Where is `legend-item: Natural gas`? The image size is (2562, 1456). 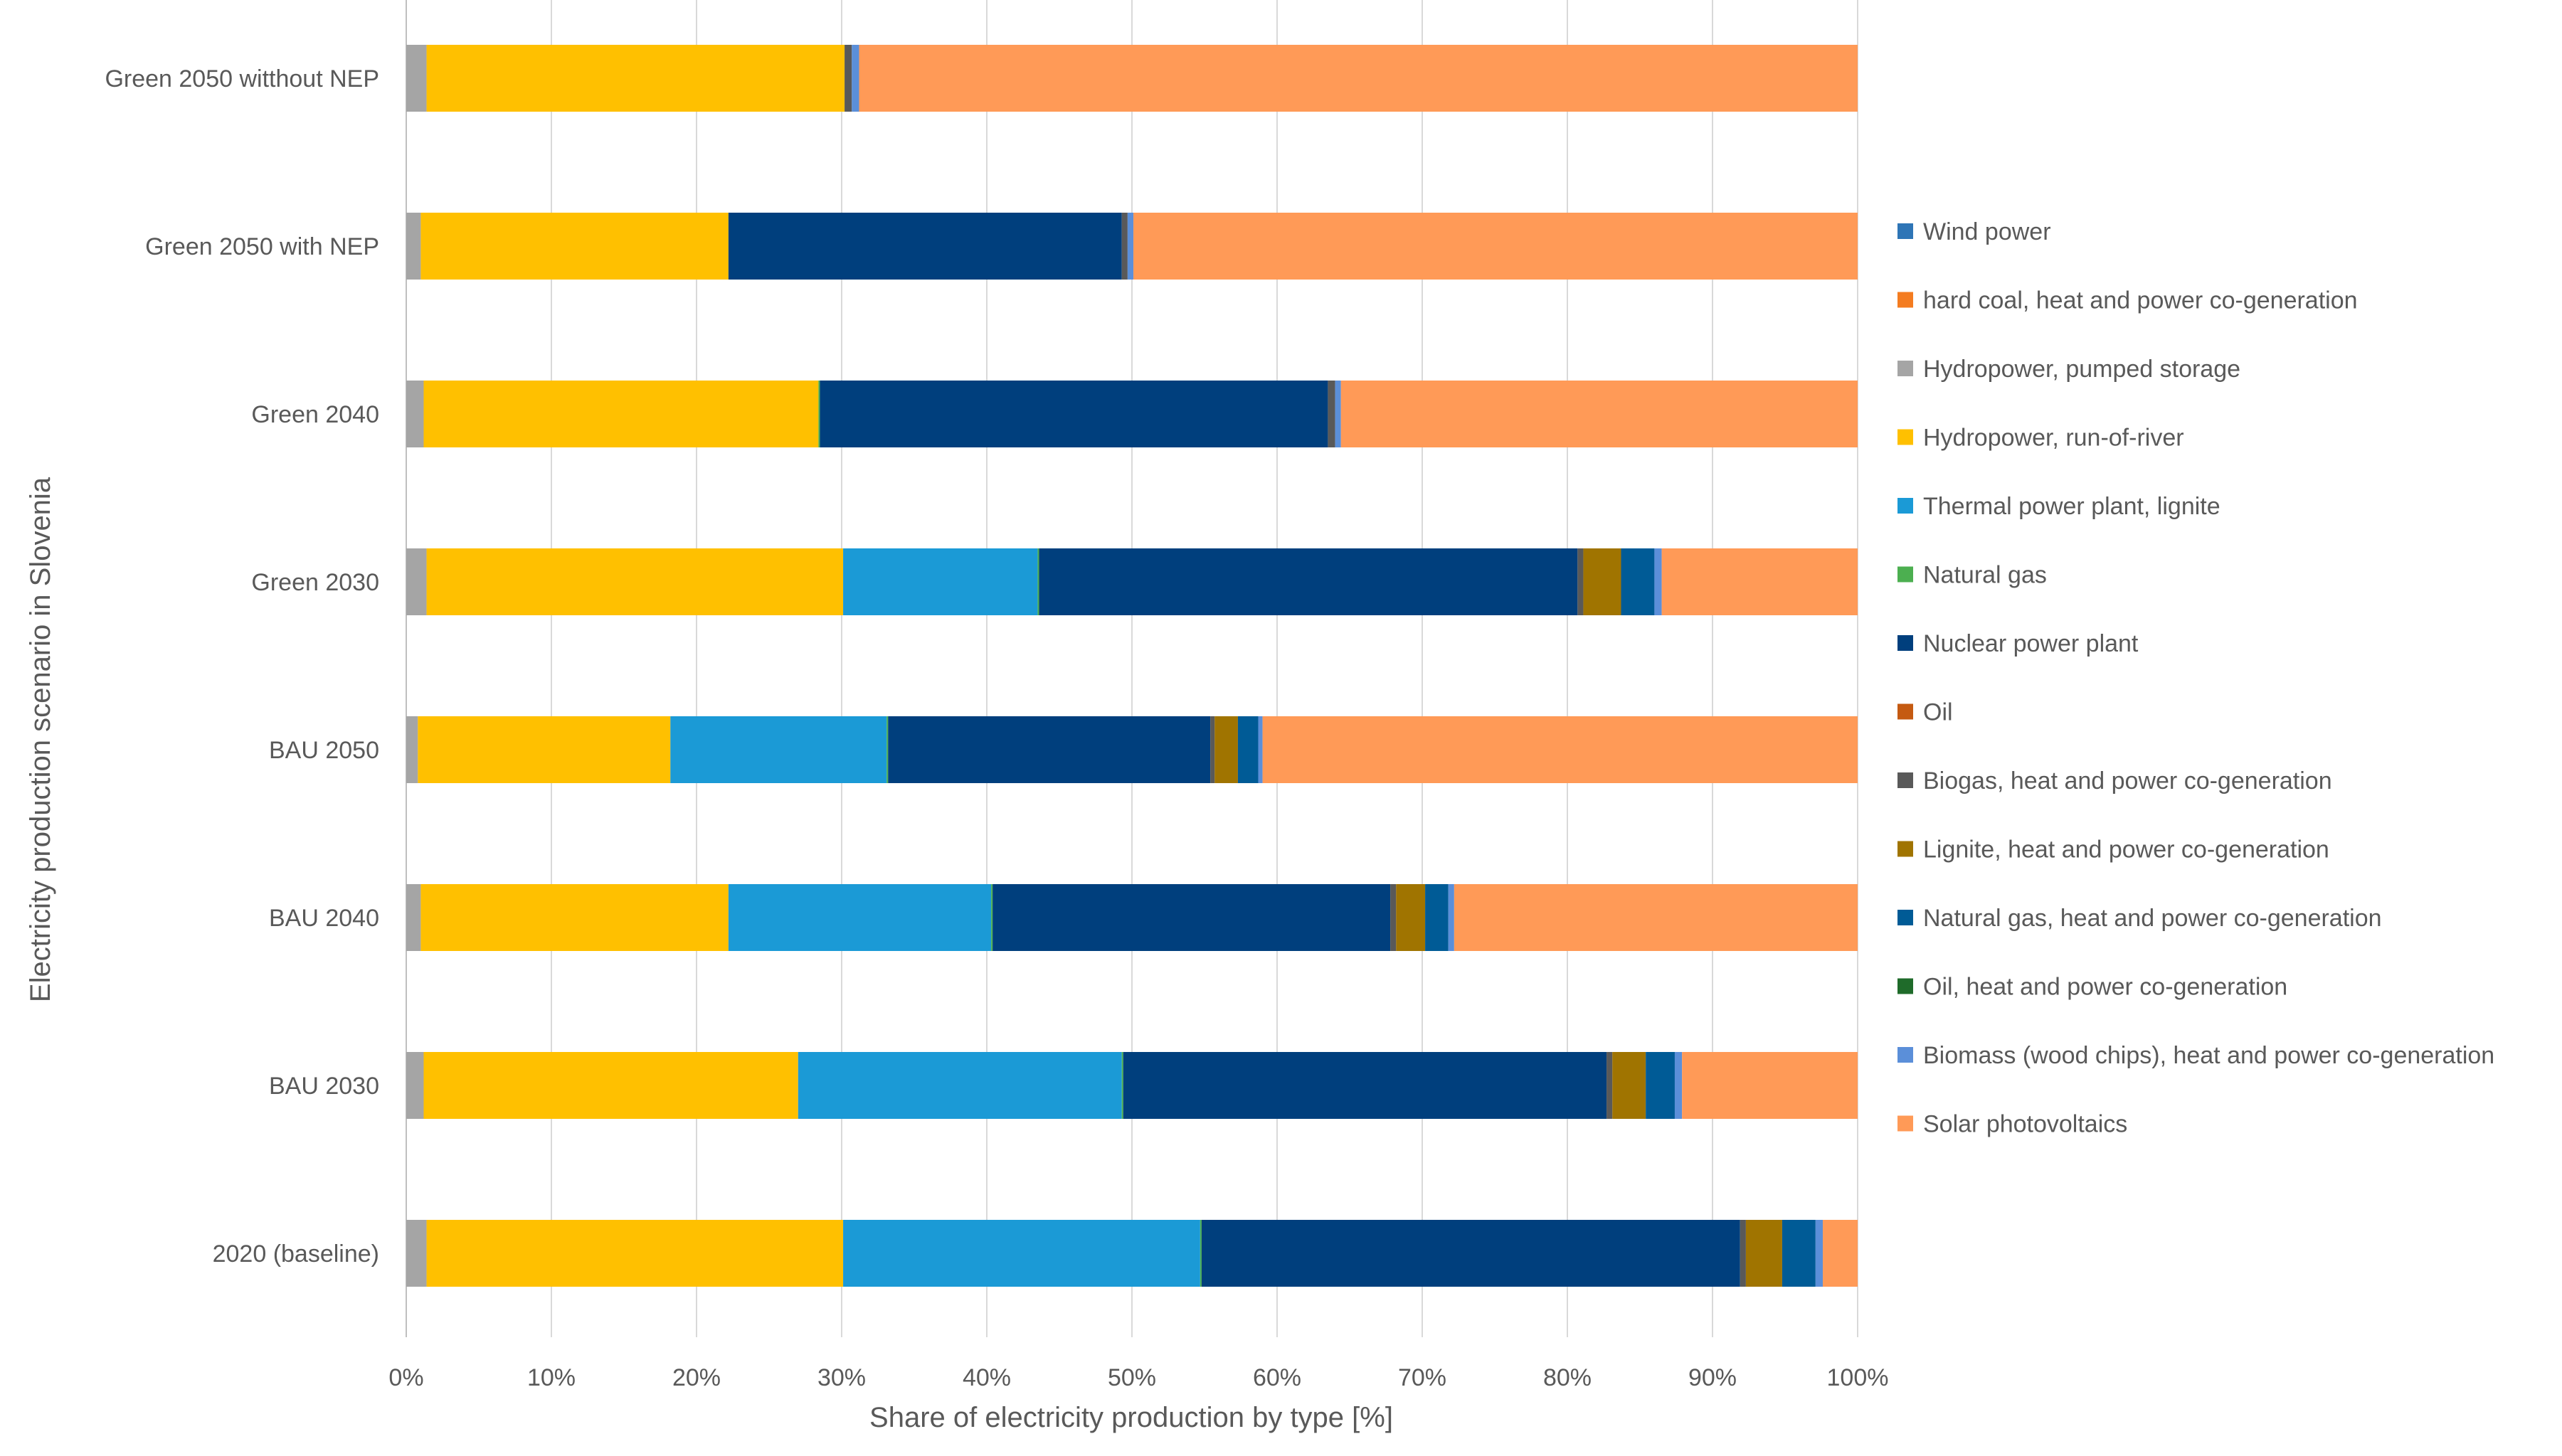
legend-item: Natural gas is located at coordinates (1972, 575).